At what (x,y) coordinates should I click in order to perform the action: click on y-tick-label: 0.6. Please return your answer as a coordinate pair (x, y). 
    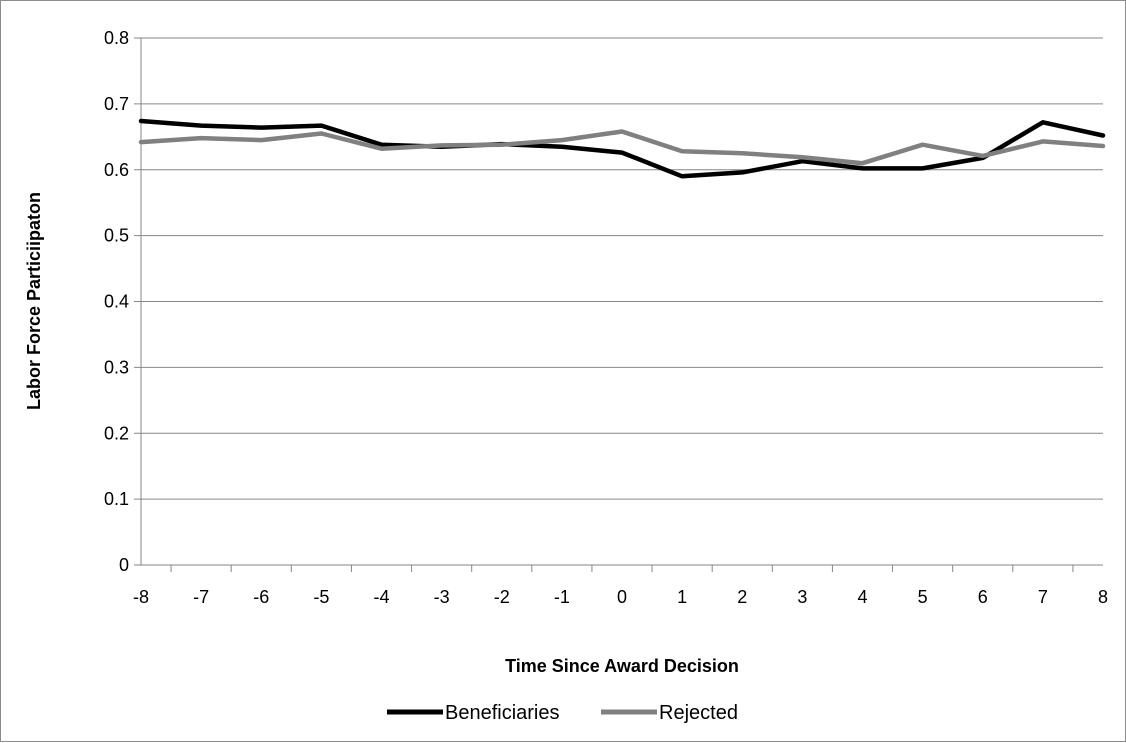
    Looking at the image, I should click on (116, 170).